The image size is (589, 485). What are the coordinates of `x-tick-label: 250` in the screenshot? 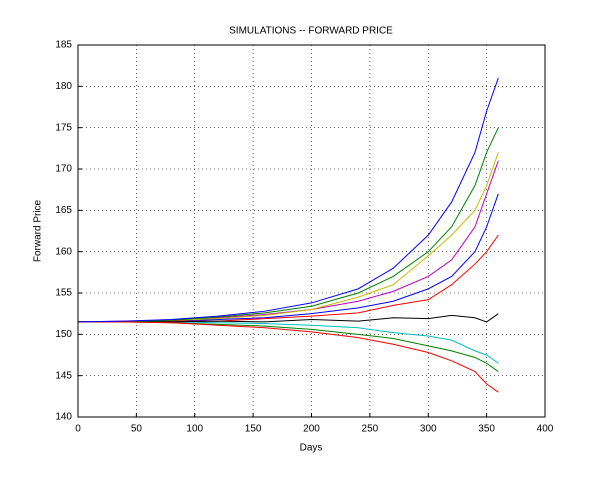 It's located at (370, 429).